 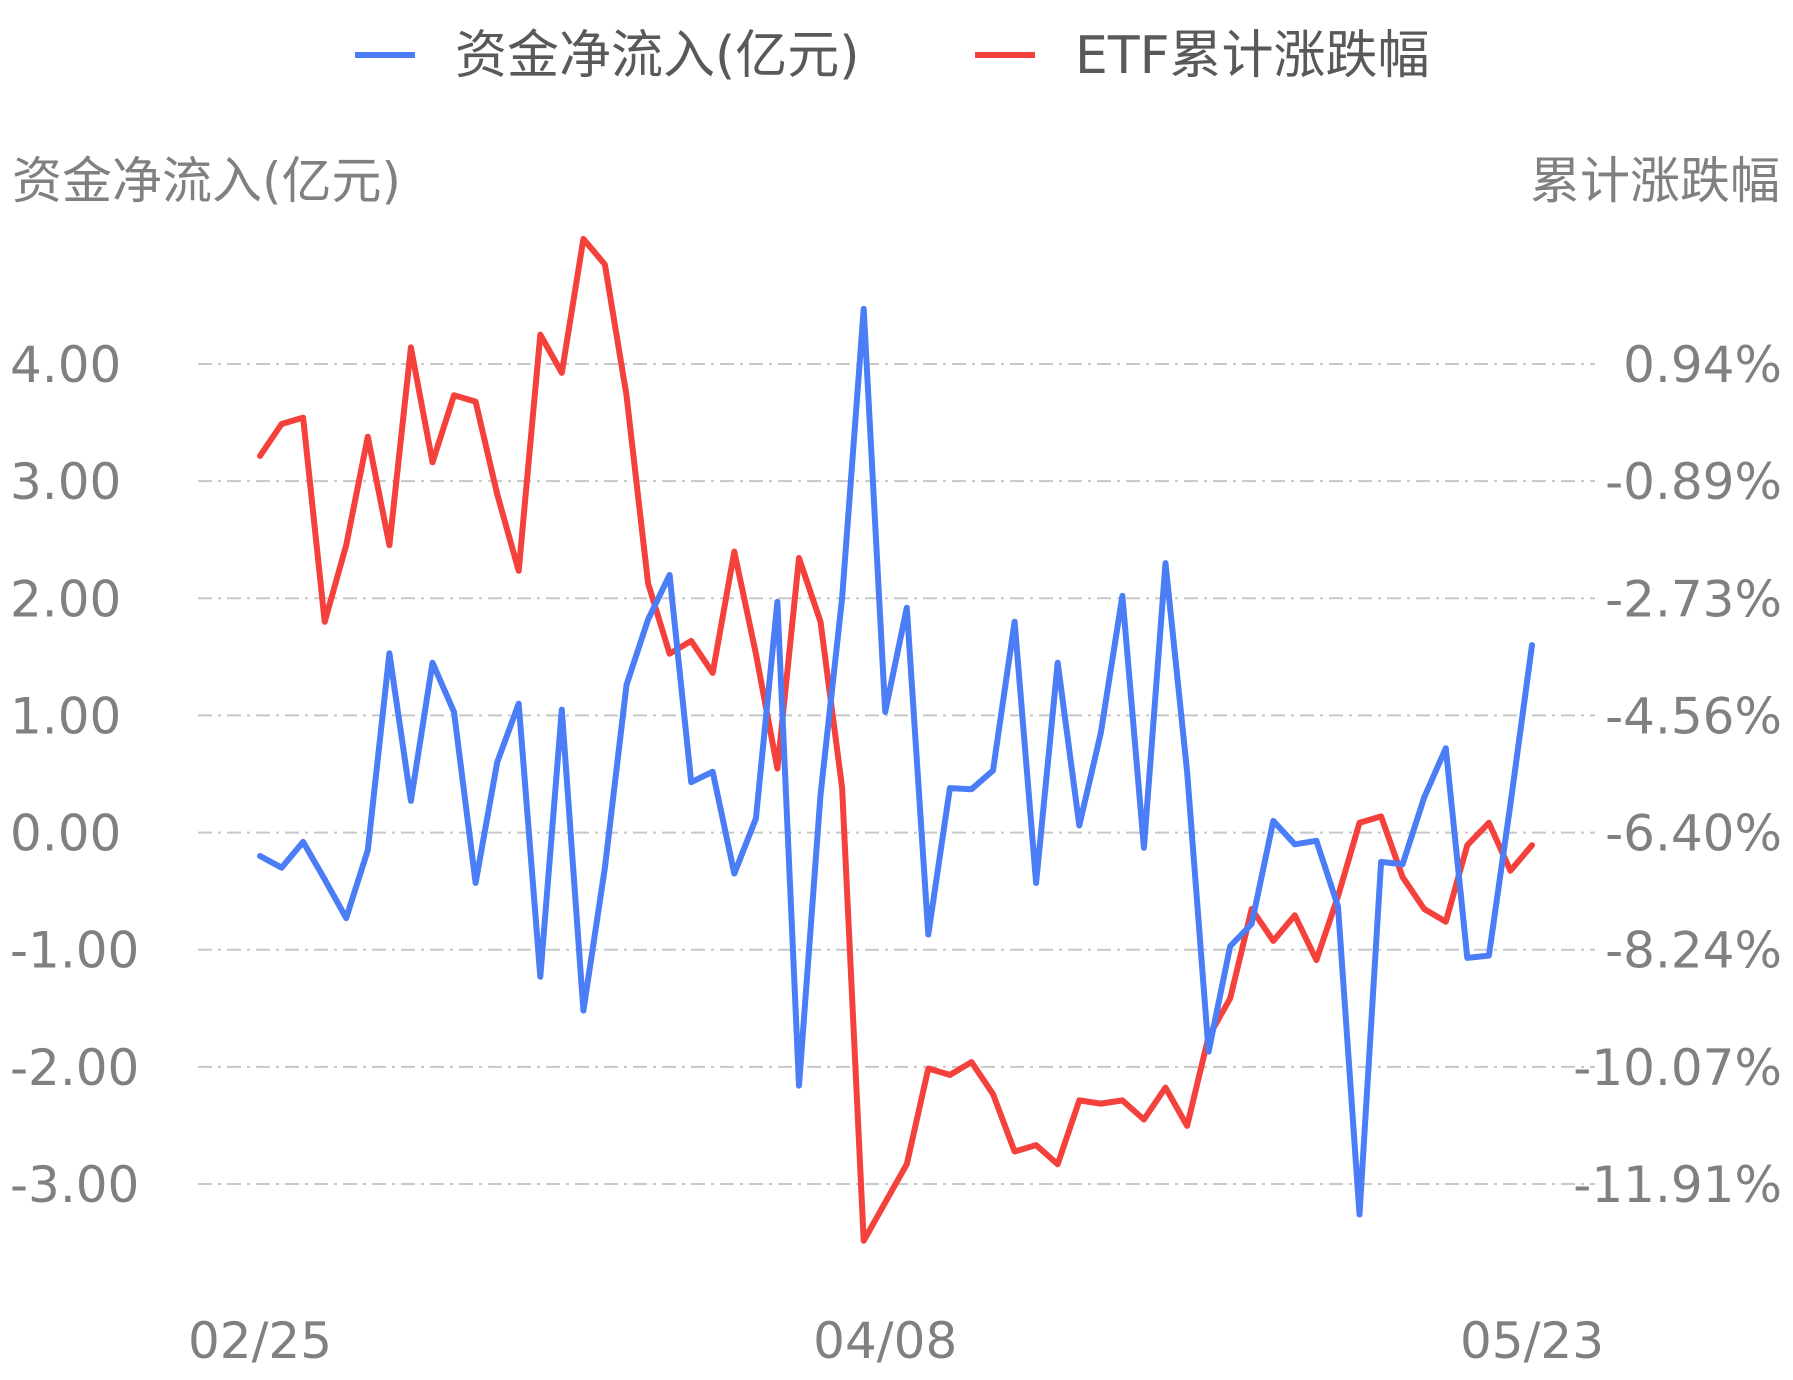 I want to click on left-tick-label: -3.00, so click(x=74, y=1185).